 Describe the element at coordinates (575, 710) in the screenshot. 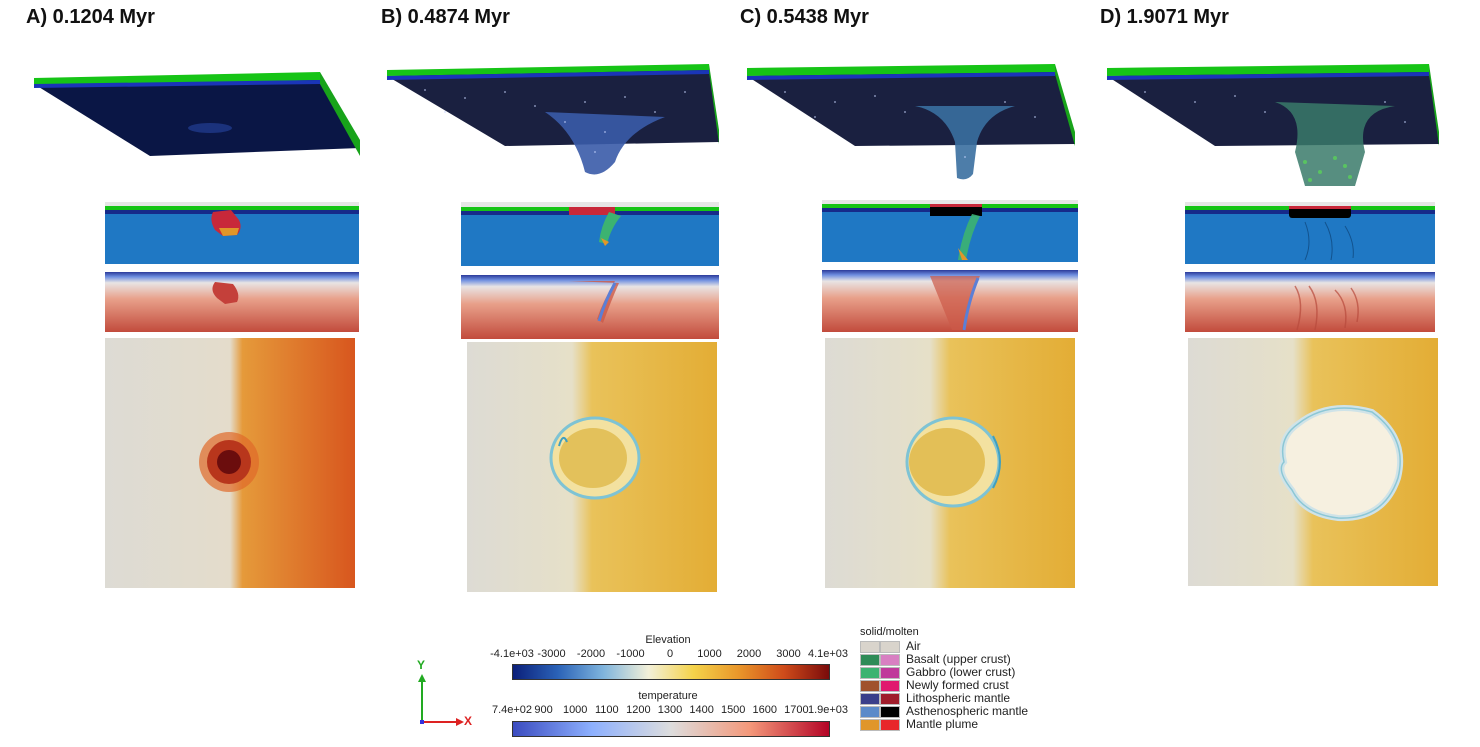

I see `temperature-tick-label: 1000` at that location.